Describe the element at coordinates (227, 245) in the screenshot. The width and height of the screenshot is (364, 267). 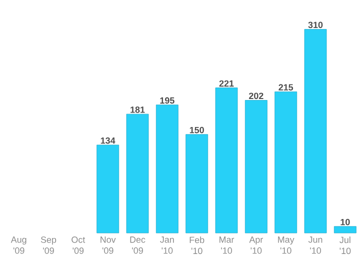
I see `x-tick-label: Mar '10` at that location.